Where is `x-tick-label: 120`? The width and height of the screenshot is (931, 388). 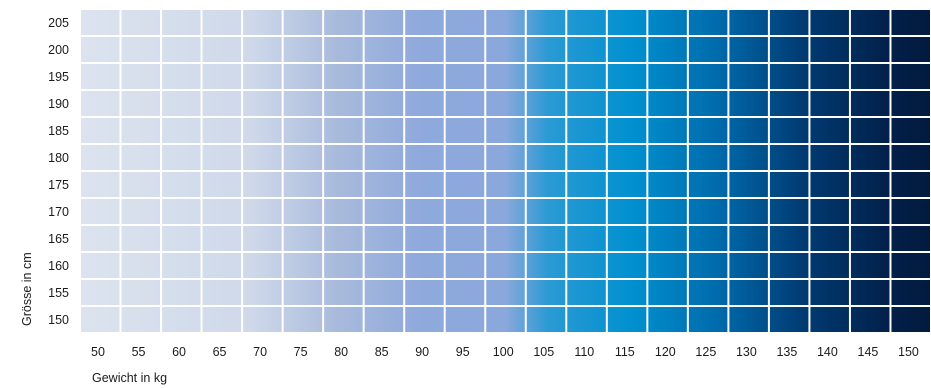
x-tick-label: 120 is located at coordinates (665, 352).